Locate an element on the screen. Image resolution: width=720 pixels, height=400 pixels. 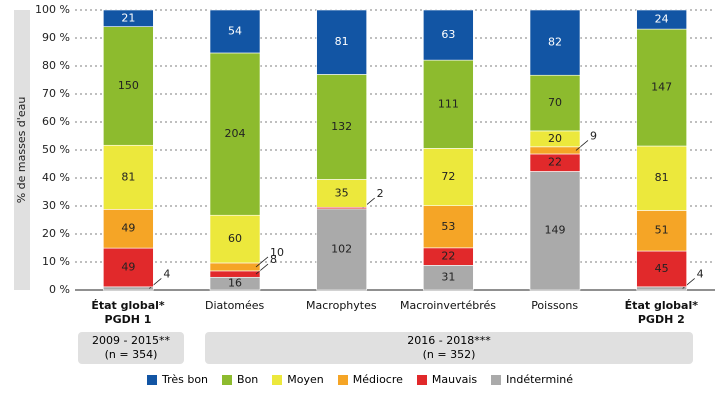
y-tick-label: 30 % is located at coordinates (56, 205).